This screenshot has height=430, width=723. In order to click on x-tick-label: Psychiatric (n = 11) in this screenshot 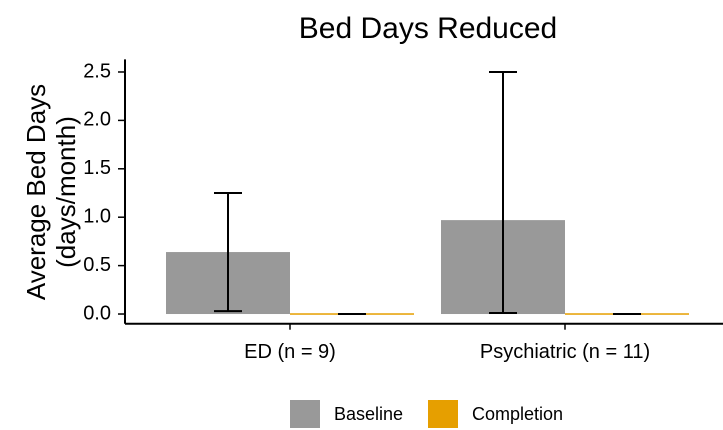, I will do `click(565, 352)`.